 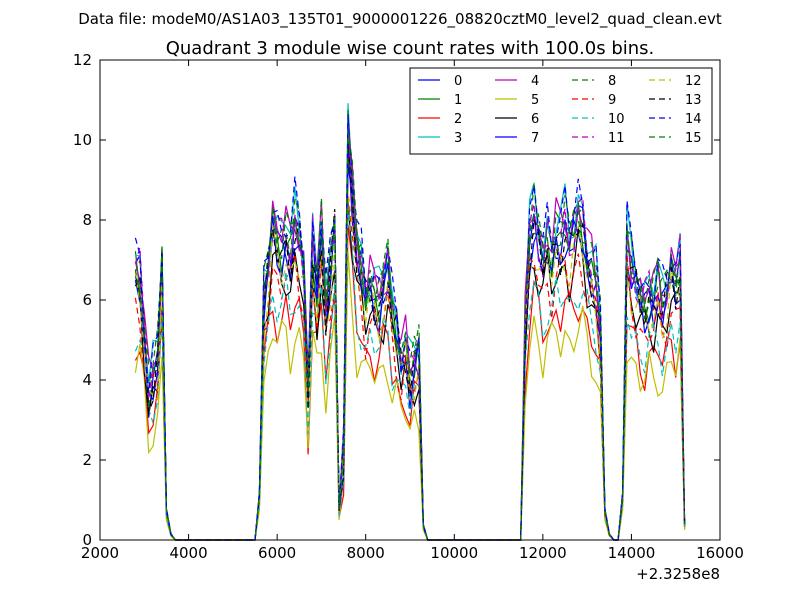 What do you see at coordinates (693, 81) in the screenshot?
I see `legend-label-12: 12` at bounding box center [693, 81].